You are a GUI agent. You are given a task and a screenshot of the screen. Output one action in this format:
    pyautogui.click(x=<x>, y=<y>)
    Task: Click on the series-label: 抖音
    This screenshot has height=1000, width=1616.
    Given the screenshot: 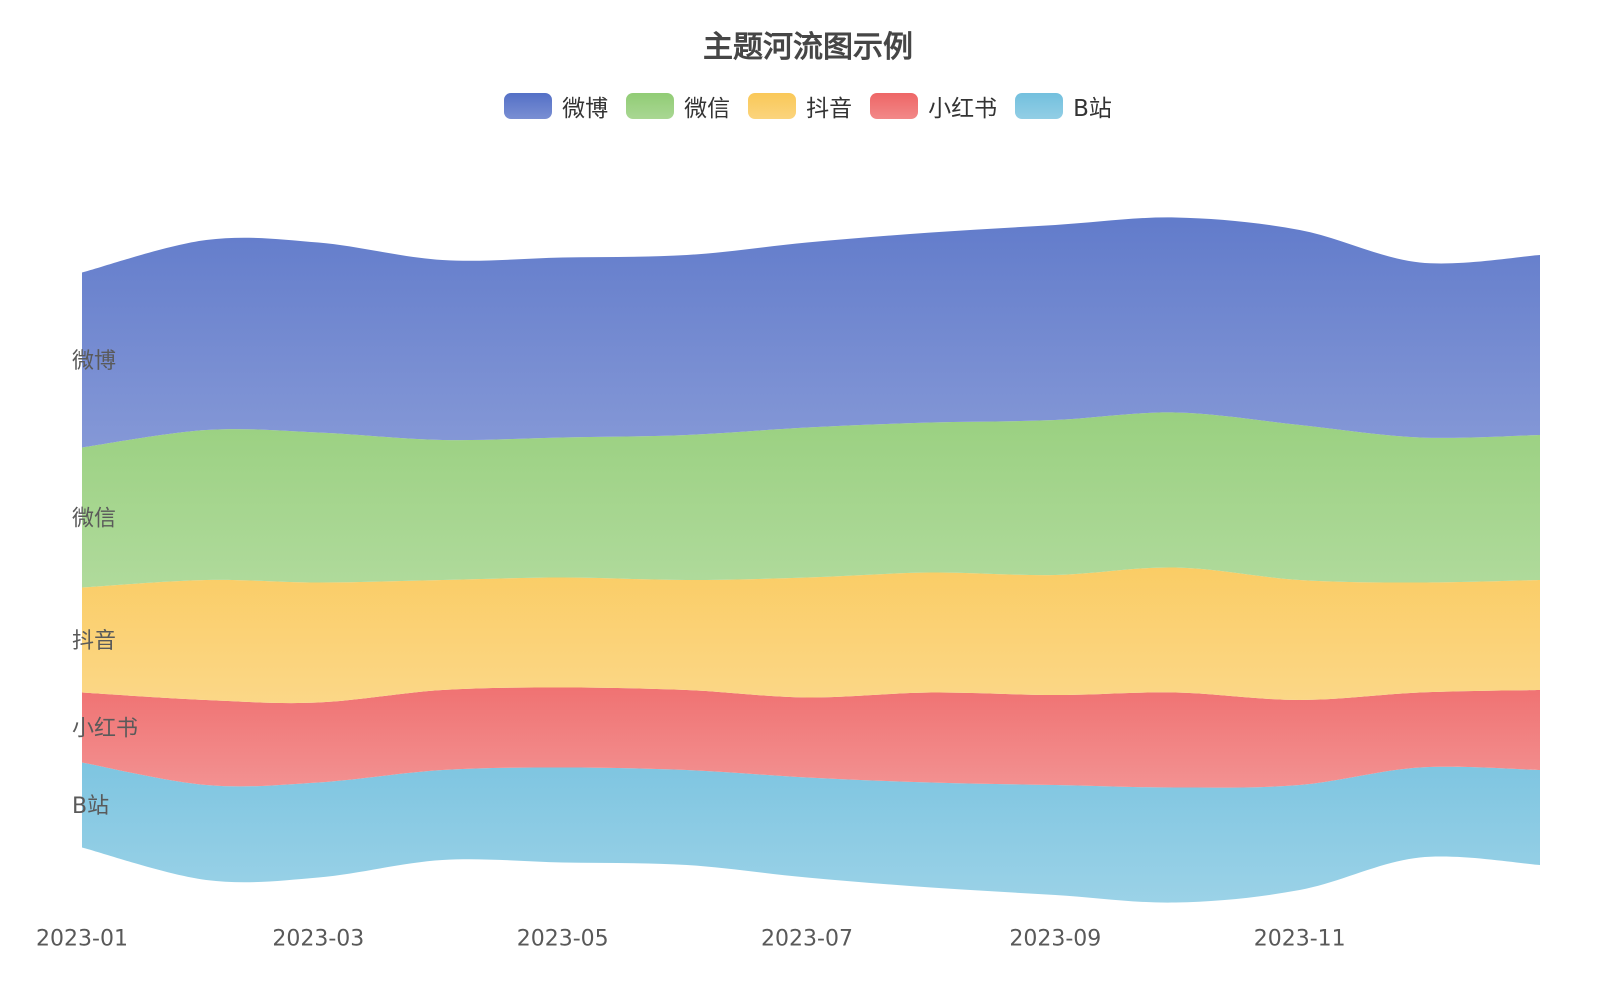 What is the action you would take?
    pyautogui.click(x=94, y=641)
    